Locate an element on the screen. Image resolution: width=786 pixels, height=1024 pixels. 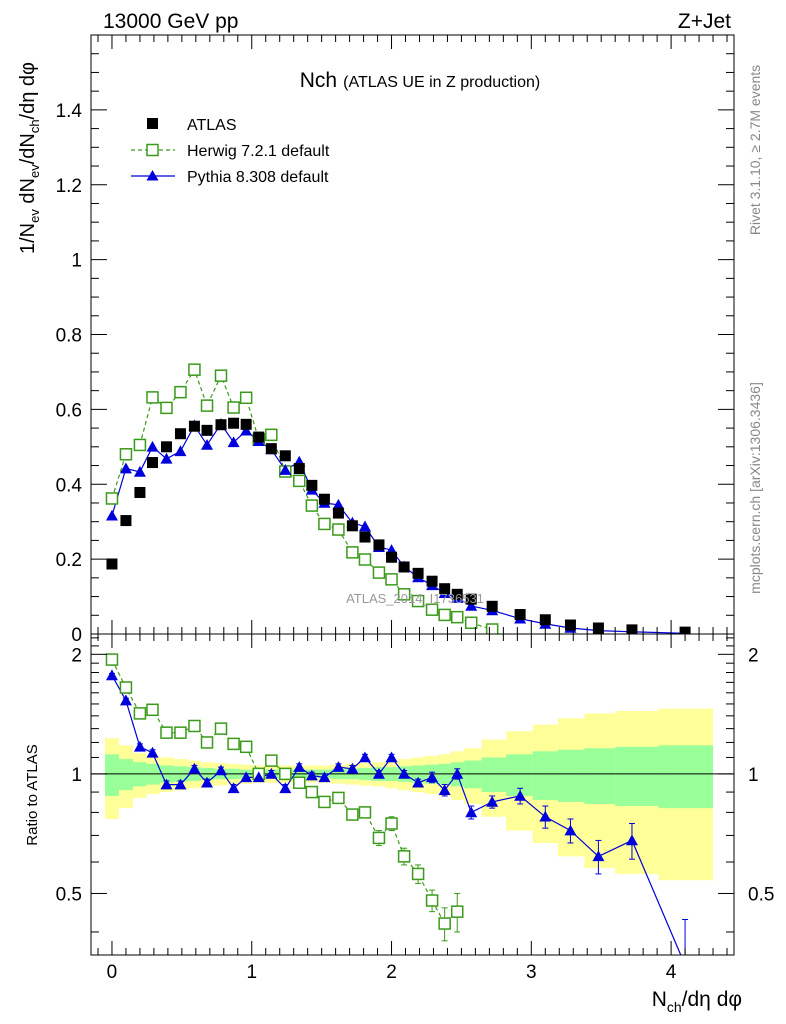
ratio-y-tick-label-left: 2 is located at coordinates (76, 655).